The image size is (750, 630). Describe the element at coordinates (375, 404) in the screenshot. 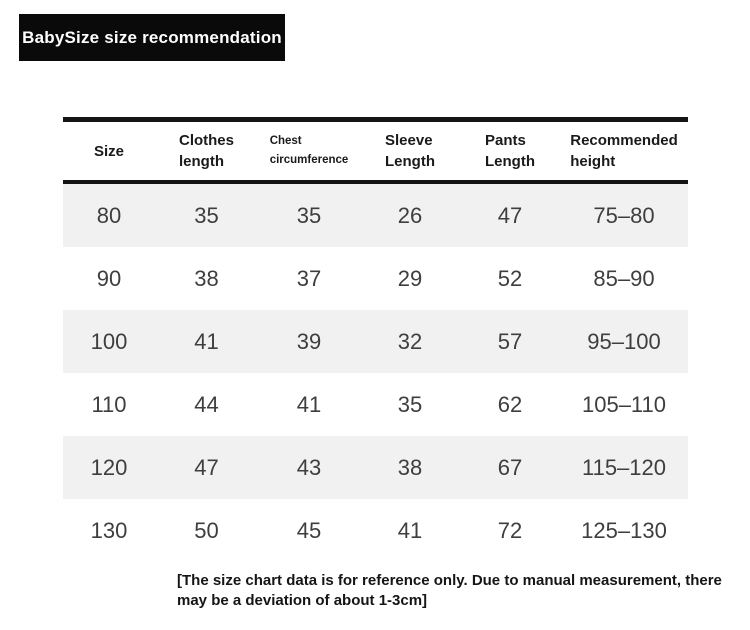

I see `table-row: 110 44 41 35 62 105–110` at that location.